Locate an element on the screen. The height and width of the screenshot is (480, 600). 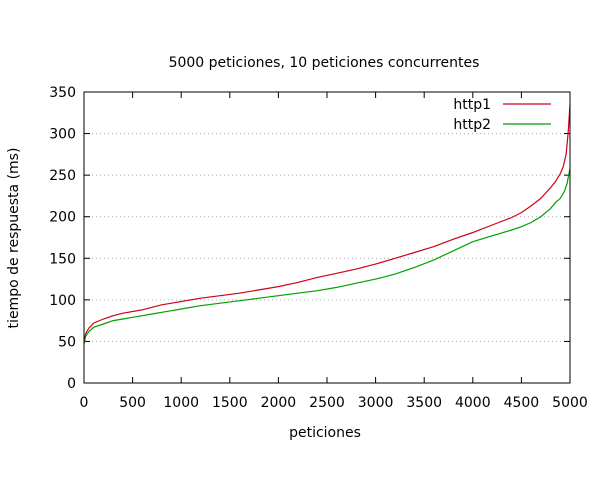
y-tick-label: 0 is located at coordinates (71, 384).